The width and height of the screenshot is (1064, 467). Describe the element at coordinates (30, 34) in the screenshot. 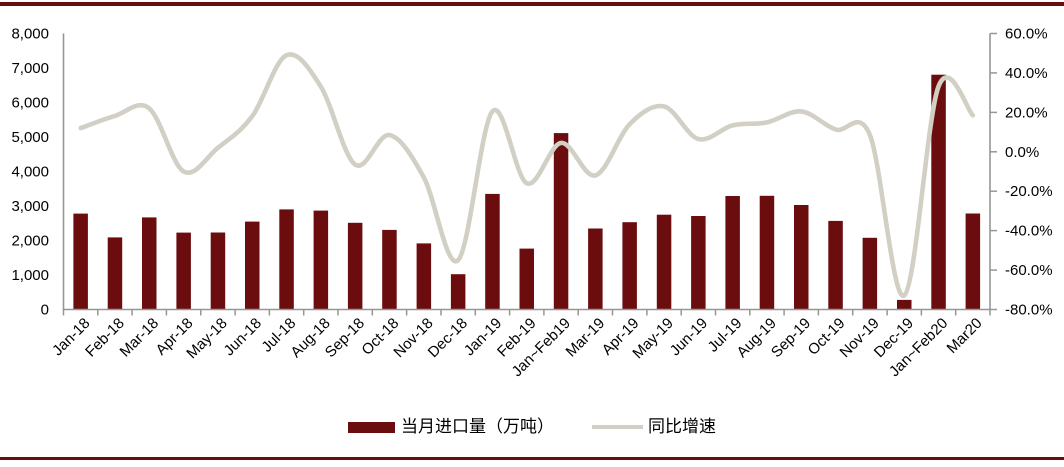

I see `left-axis-tick-label: 8,000` at that location.